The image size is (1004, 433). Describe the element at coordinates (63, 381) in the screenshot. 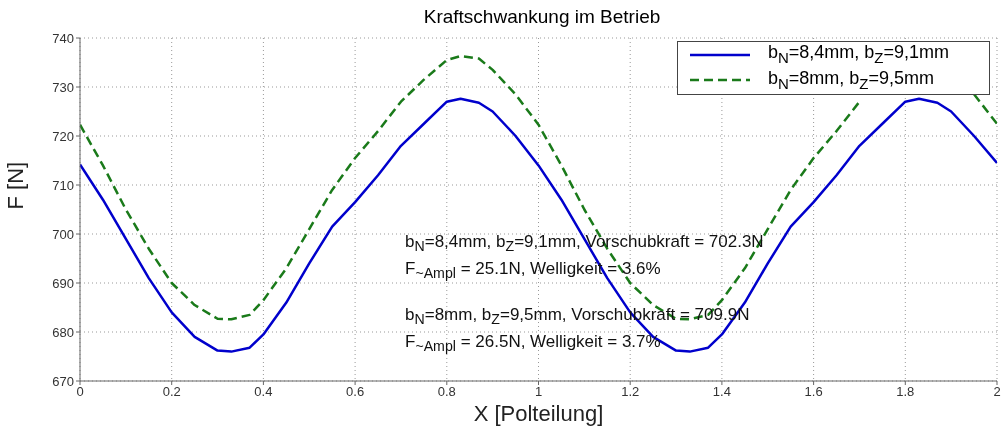

I see `y-tick-label: 670` at that location.